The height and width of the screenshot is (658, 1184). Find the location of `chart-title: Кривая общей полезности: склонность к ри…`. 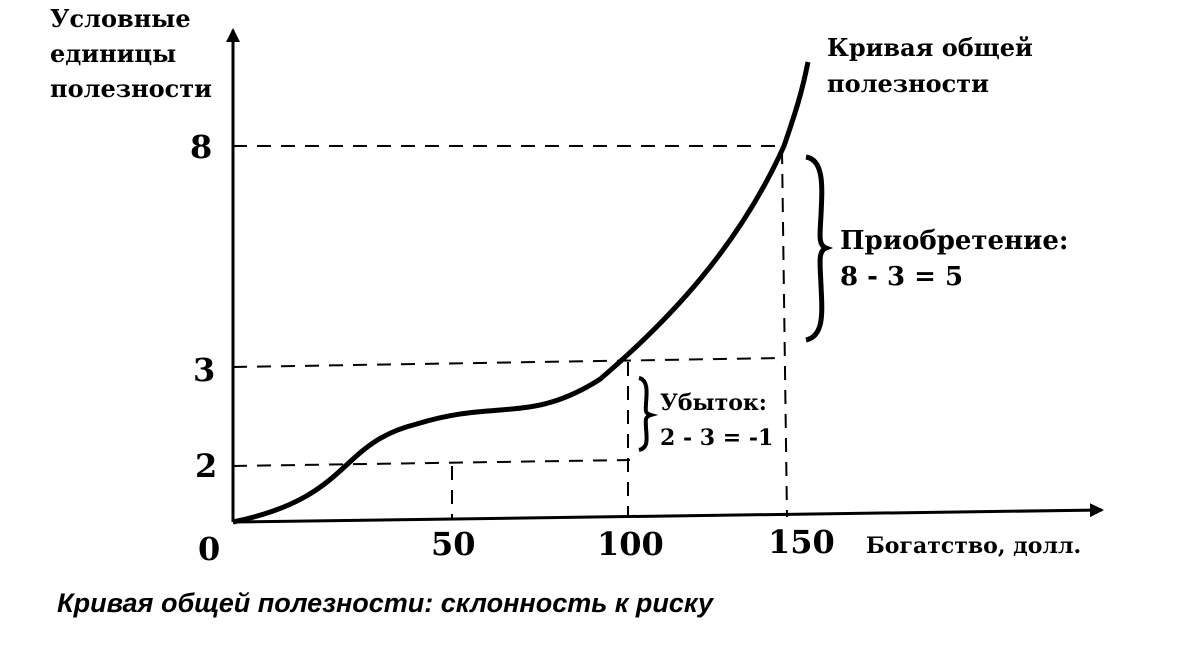

chart-title: Кривая общей полезности: склонность к ри… is located at coordinates (386, 603).